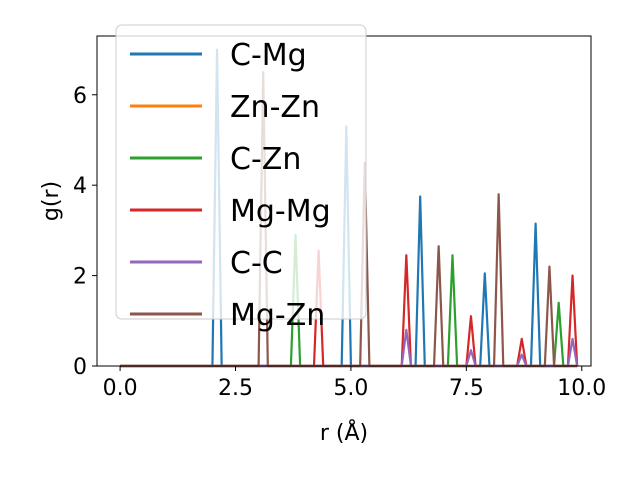 Image resolution: width=640 pixels, height=480 pixels. Describe the element at coordinates (51, 201) in the screenshot. I see `y-axis-label: g(r)` at that location.